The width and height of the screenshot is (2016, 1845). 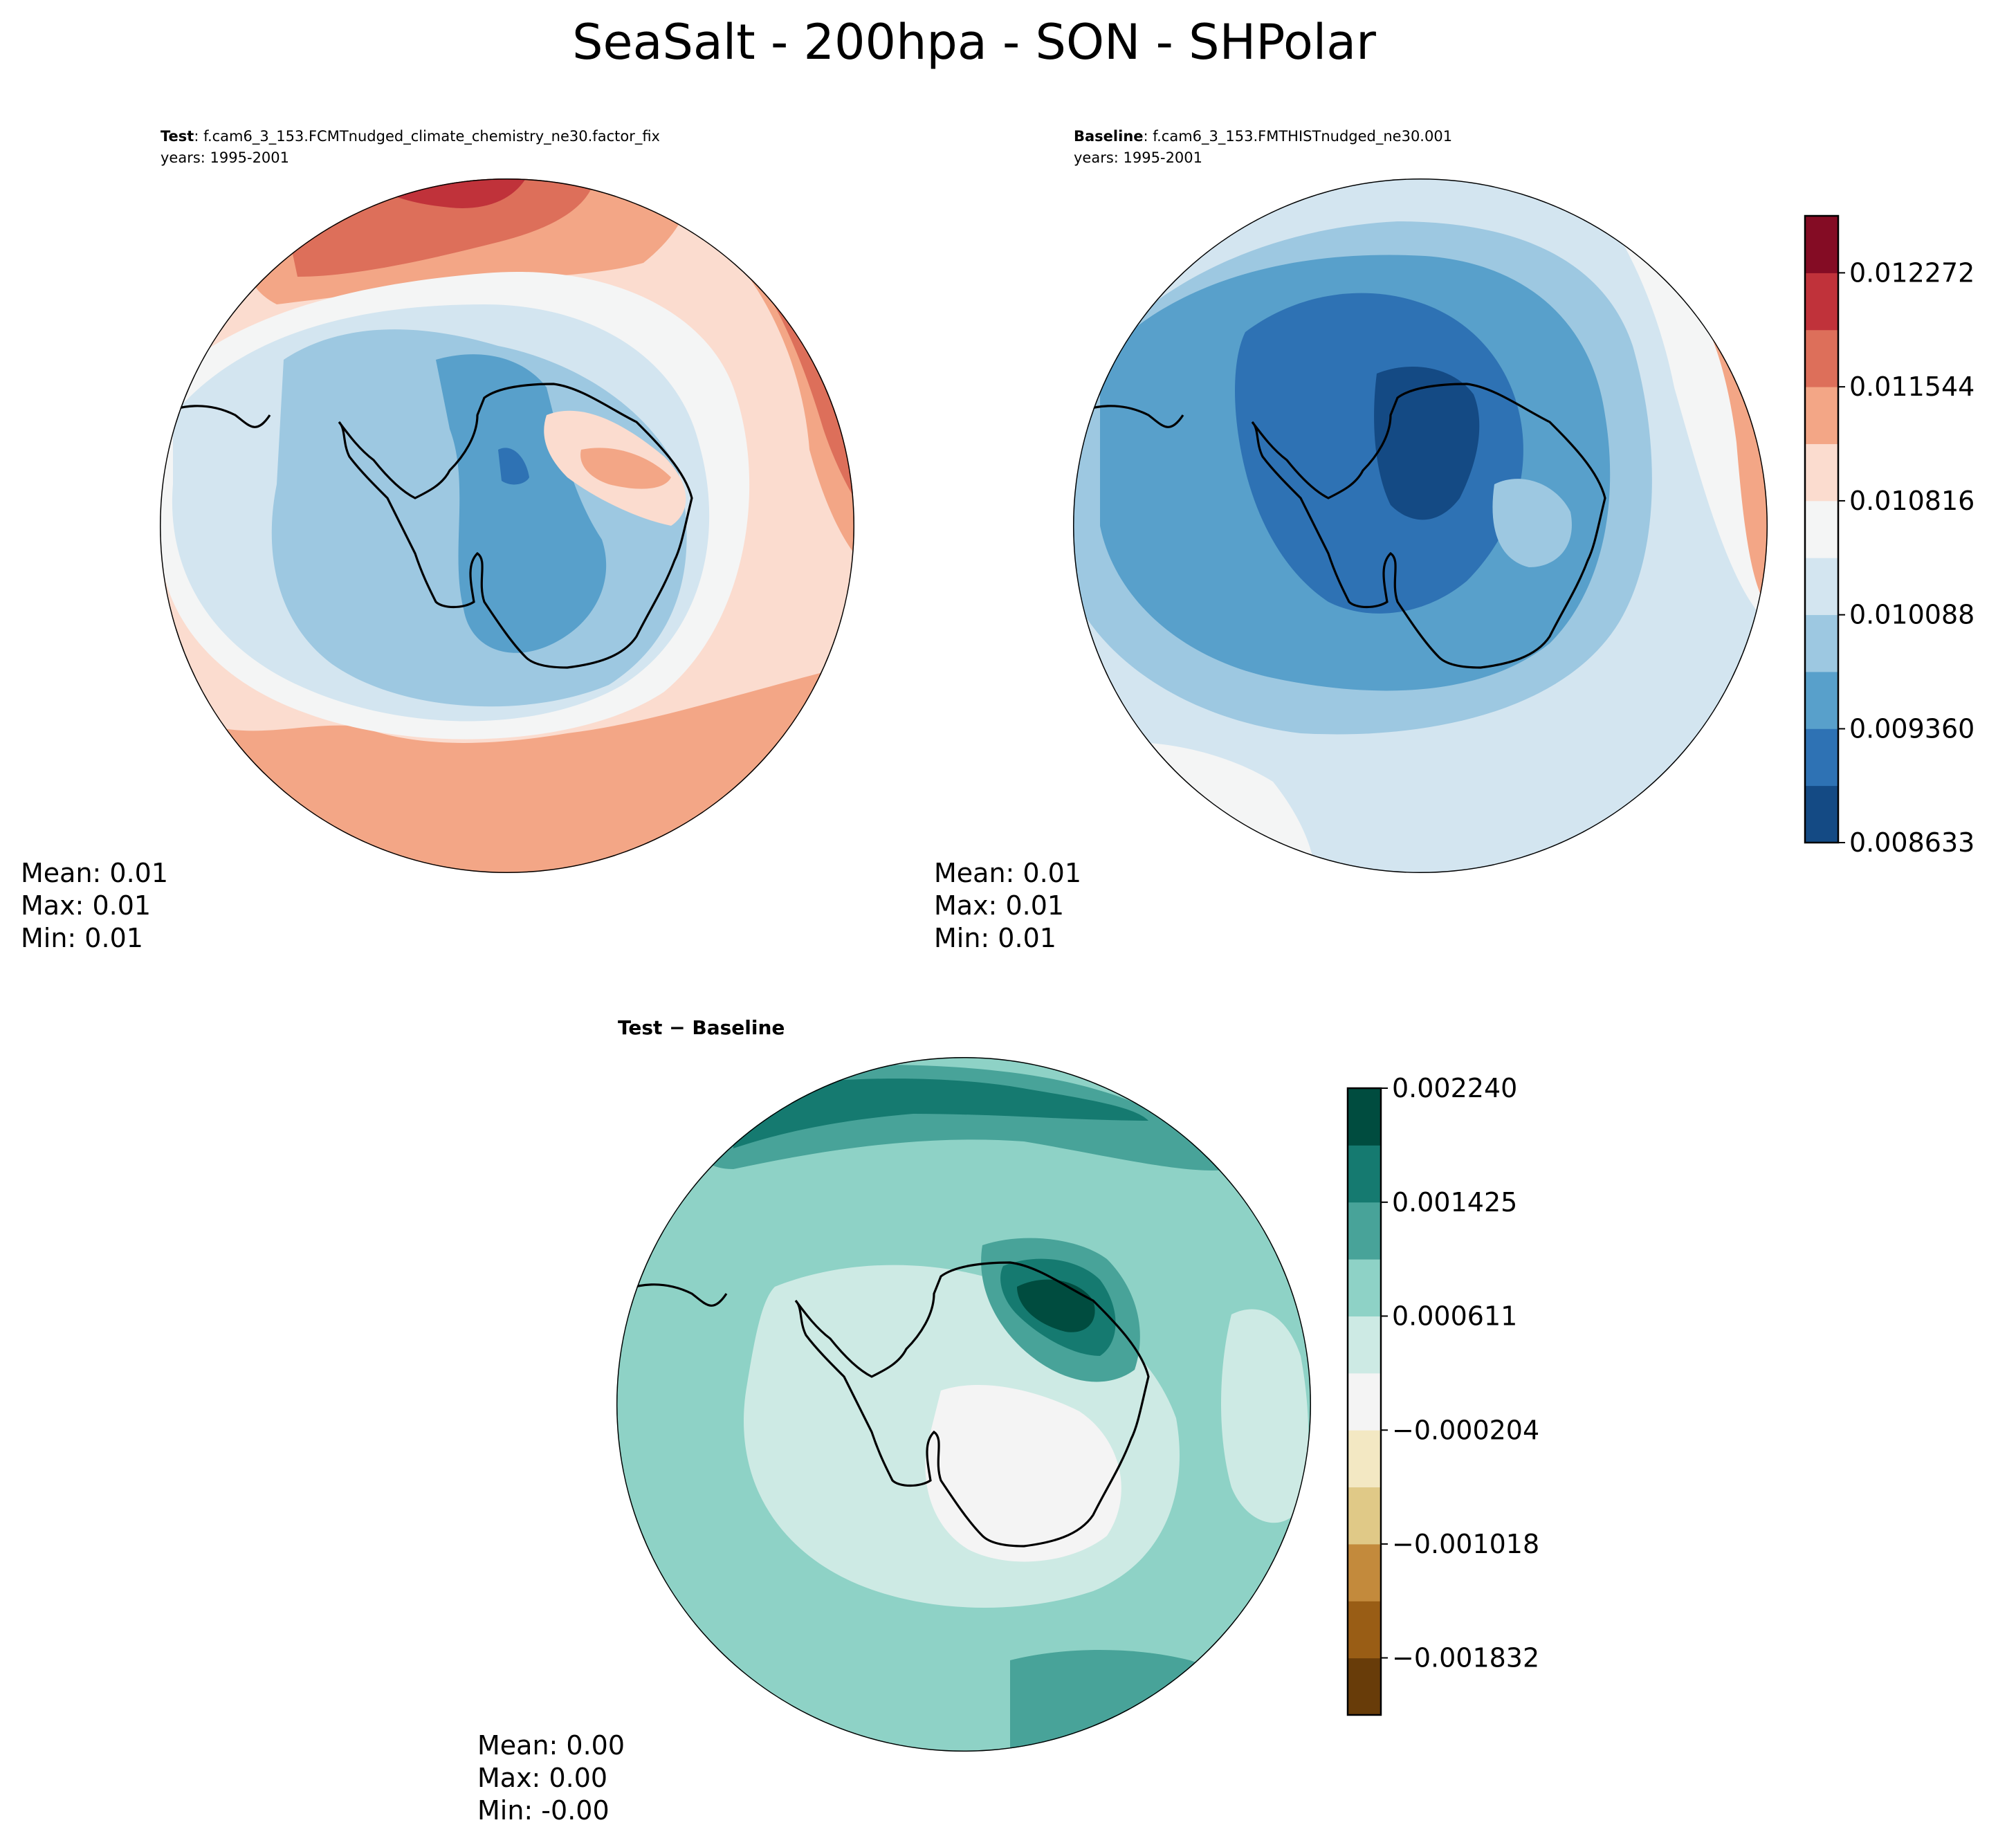 I want to click on colorbar-rdbu-tick-label: 0.009360, so click(x=1911, y=728).